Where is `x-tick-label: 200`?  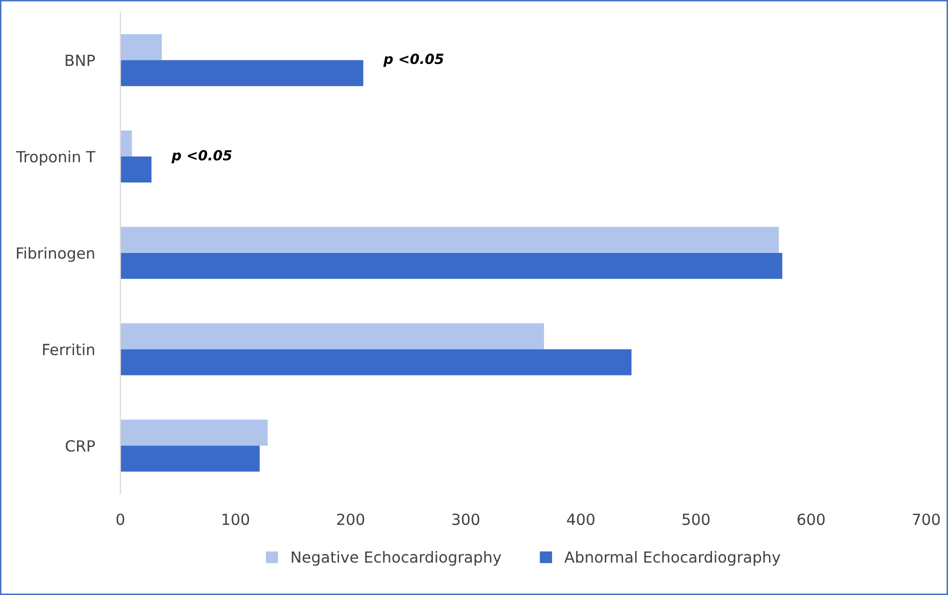 x-tick-label: 200 is located at coordinates (350, 520).